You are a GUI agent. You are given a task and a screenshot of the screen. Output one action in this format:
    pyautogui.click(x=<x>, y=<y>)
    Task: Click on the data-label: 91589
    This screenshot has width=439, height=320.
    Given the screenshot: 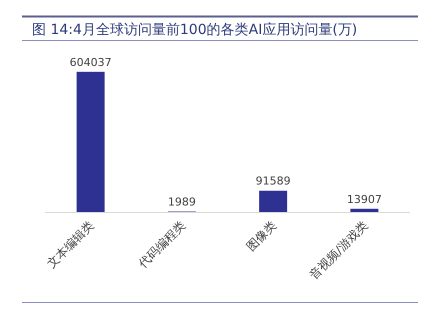 What is the action you would take?
    pyautogui.click(x=273, y=181)
    